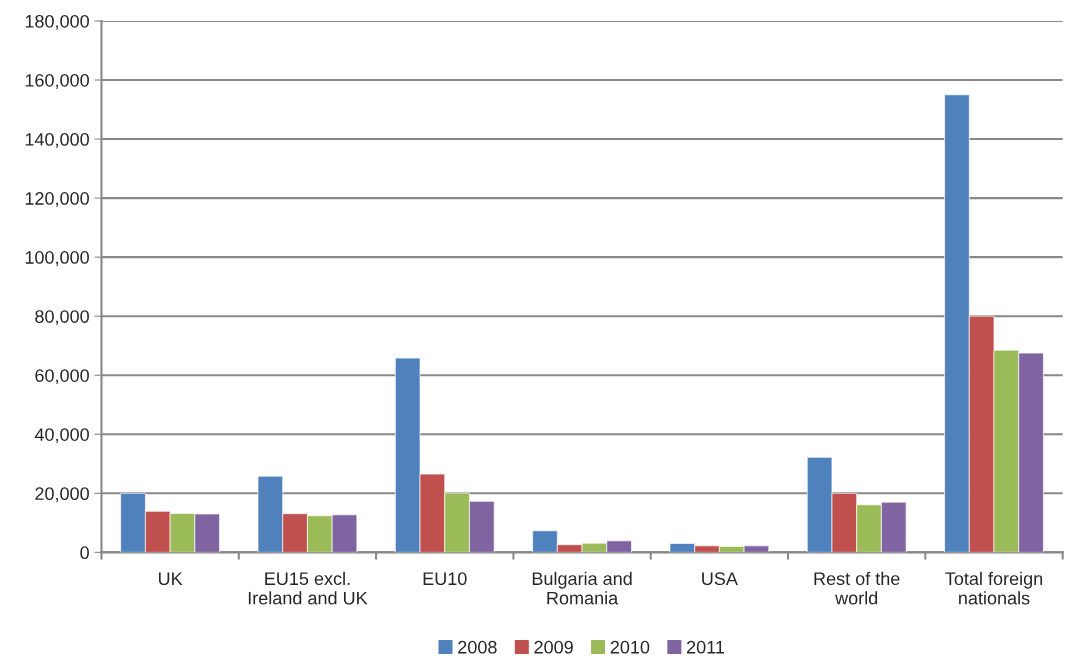  Describe the element at coordinates (857, 588) in the screenshot. I see `x-tick-label: Rest of the world` at that location.